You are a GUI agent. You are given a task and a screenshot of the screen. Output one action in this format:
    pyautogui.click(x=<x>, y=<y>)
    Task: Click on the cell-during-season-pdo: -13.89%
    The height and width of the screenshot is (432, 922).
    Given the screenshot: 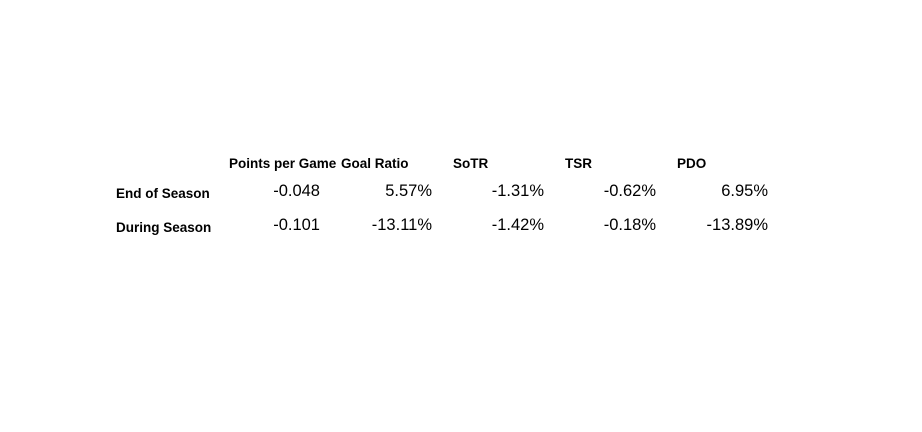 What is the action you would take?
    pyautogui.click(x=737, y=224)
    